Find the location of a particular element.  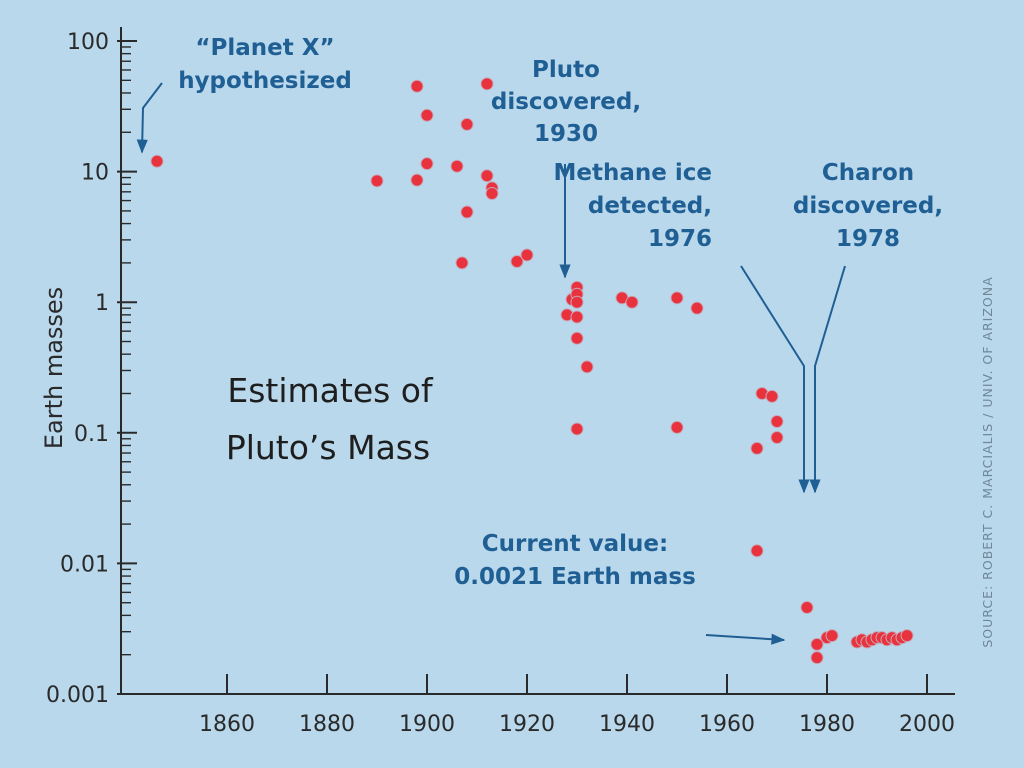

x-tick-label: 1880 is located at coordinates (327, 724).